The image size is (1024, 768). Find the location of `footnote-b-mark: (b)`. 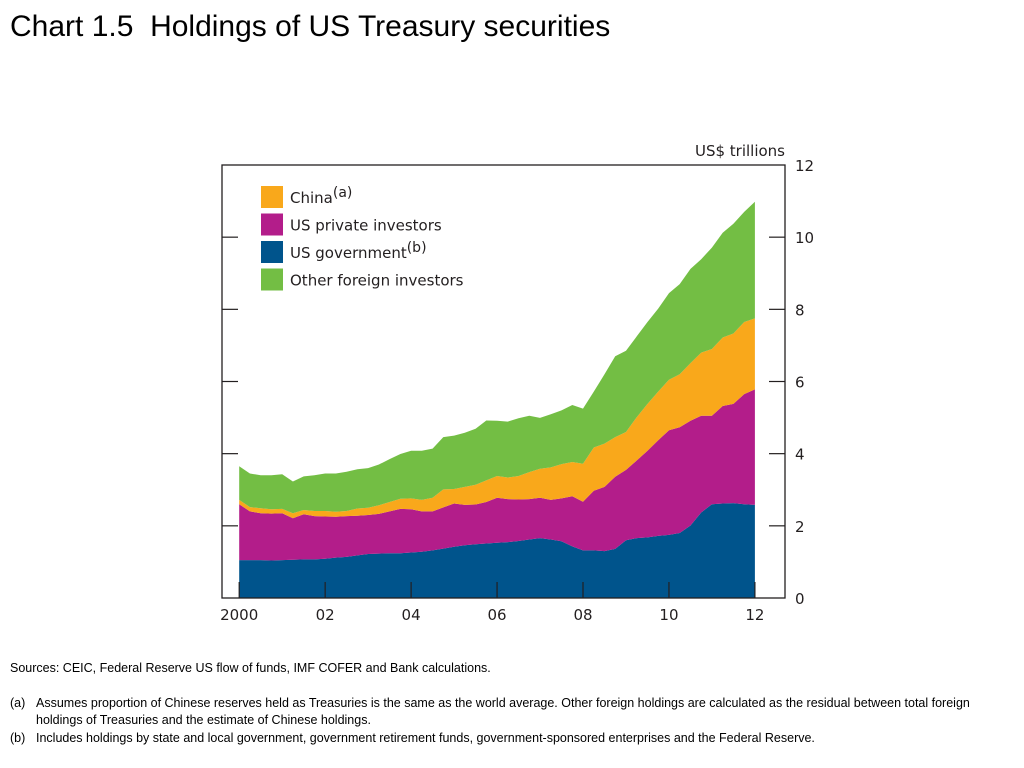

footnote-b-mark: (b) is located at coordinates (18, 738).